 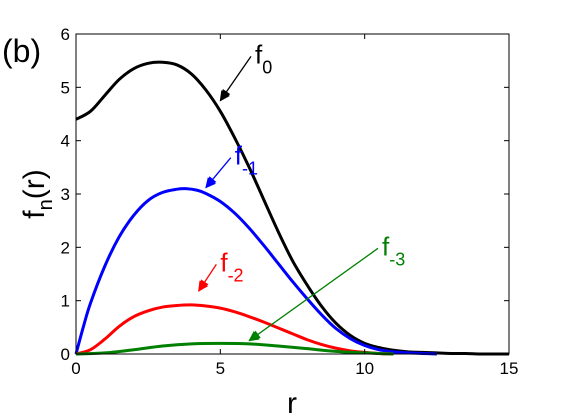 What do you see at coordinates (364, 368) in the screenshot?
I see `x-tick-label: 10` at bounding box center [364, 368].